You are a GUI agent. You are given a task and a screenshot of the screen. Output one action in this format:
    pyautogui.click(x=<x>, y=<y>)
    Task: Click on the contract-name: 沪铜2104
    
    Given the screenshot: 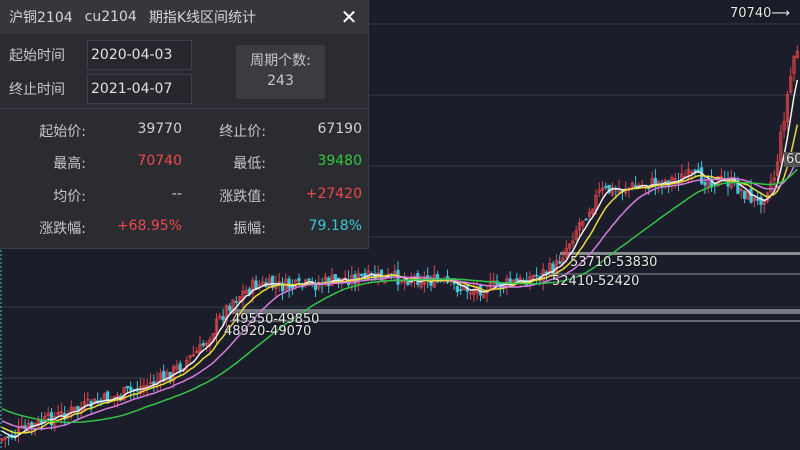 What is the action you would take?
    pyautogui.click(x=41, y=18)
    